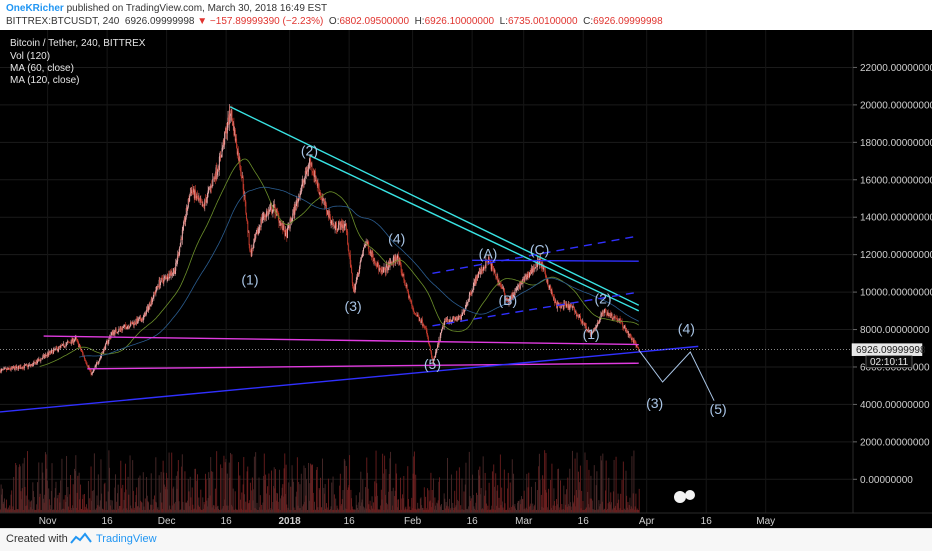 This screenshot has width=932, height=551. Describe the element at coordinates (126, 539) in the screenshot. I see `tradingview-link: TradingView` at that location.